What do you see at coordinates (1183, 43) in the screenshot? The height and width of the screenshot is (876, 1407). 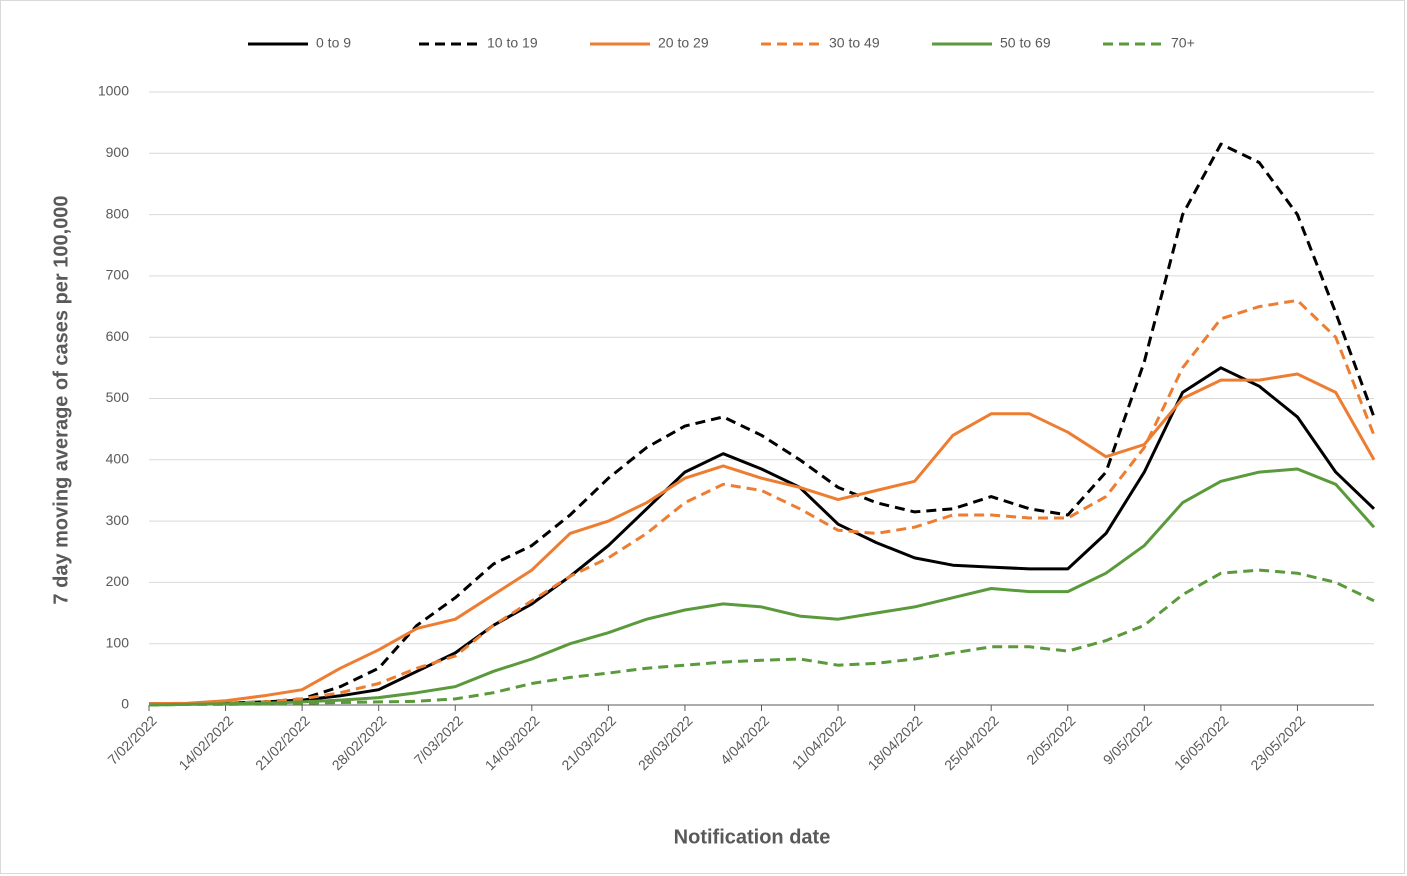 I see `legend-label: 70+` at bounding box center [1183, 43].